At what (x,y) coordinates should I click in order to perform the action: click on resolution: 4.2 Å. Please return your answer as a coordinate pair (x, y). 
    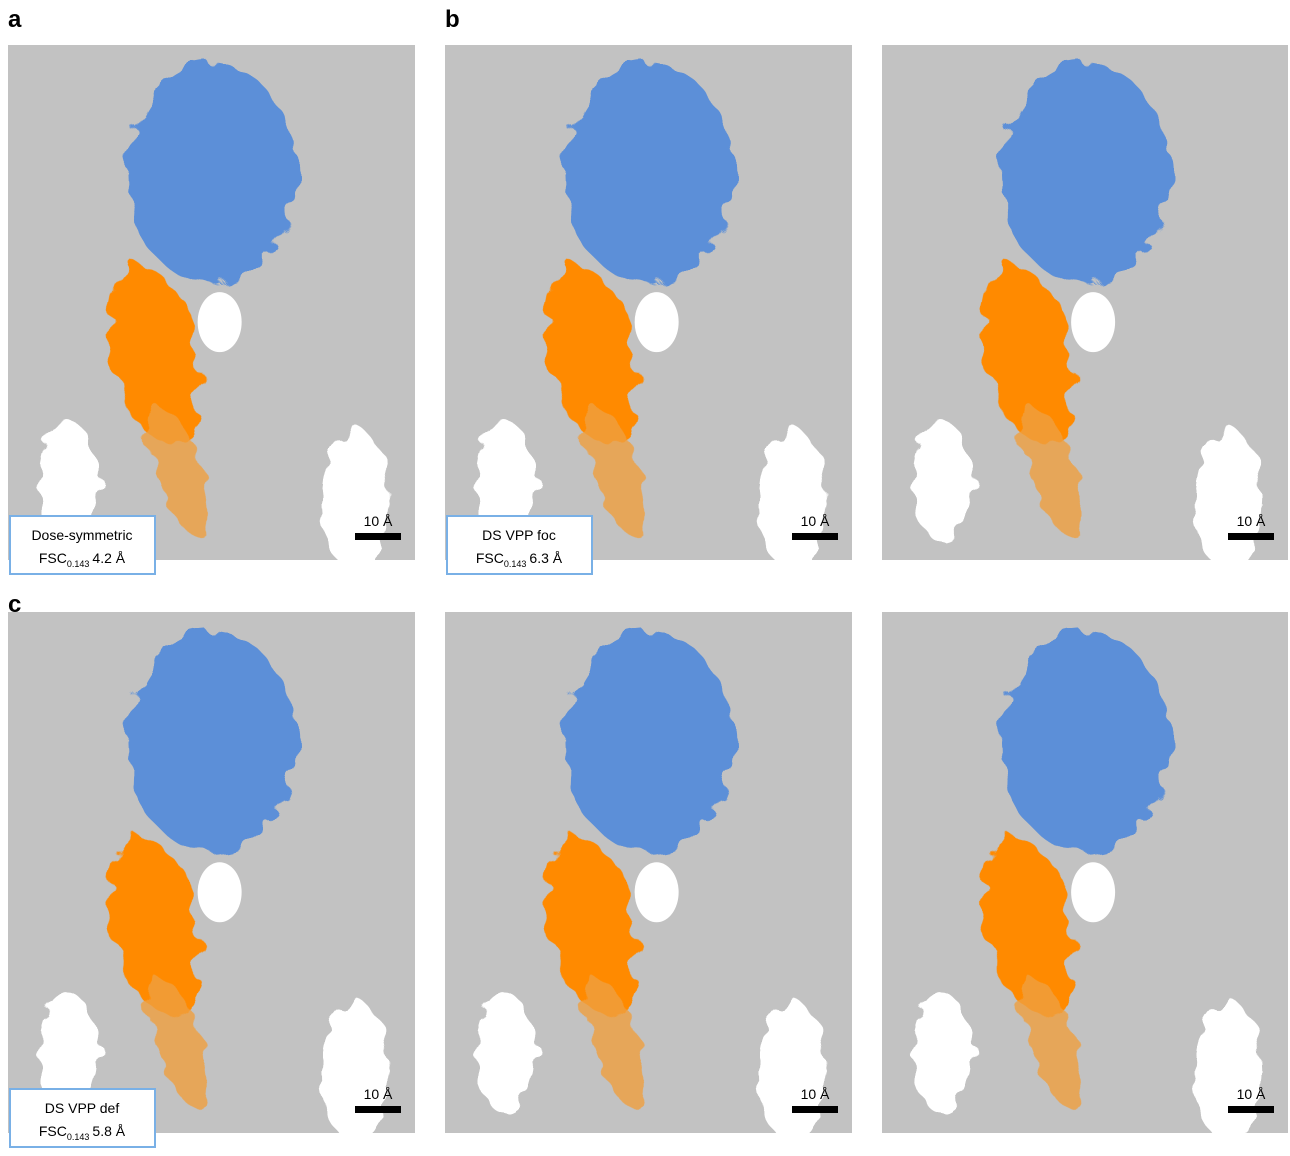
    Looking at the image, I should click on (108, 558).